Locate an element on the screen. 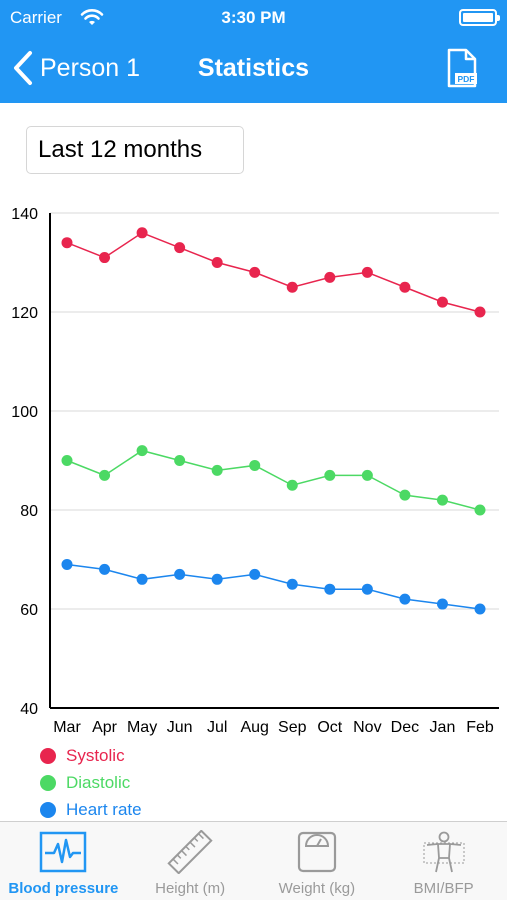 The width and height of the screenshot is (507, 900). legend-item: Diastolic is located at coordinates (91, 782).